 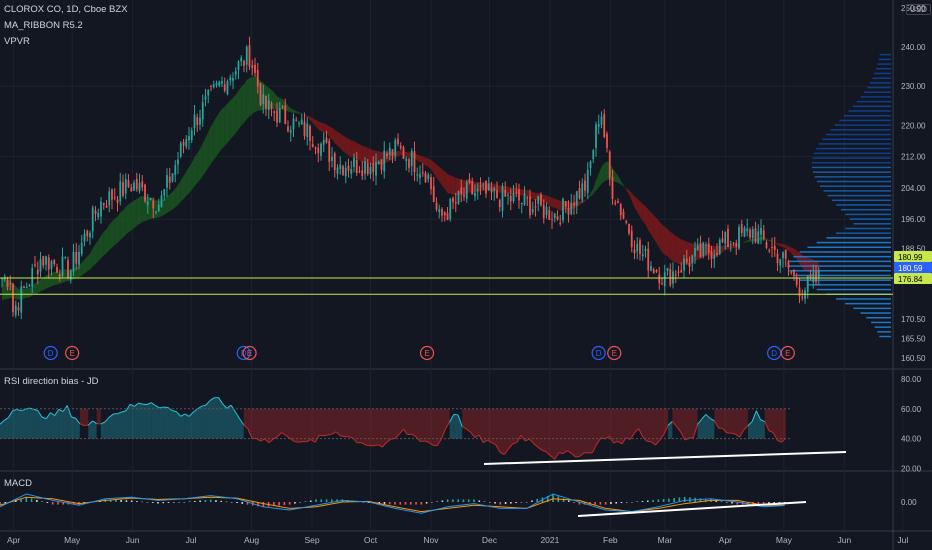 I want to click on macd-pane, so click(x=403, y=505).